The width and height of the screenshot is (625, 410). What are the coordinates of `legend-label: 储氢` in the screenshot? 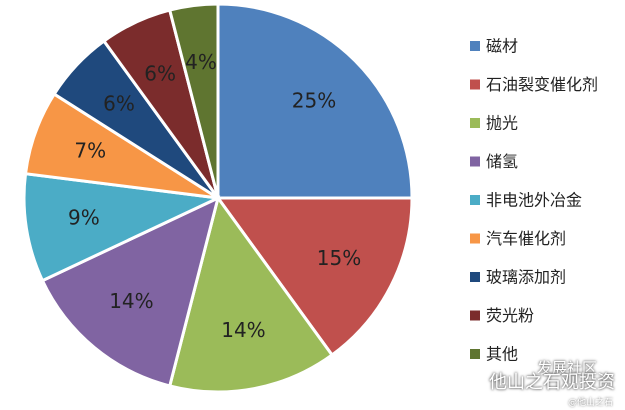 It's located at (502, 161).